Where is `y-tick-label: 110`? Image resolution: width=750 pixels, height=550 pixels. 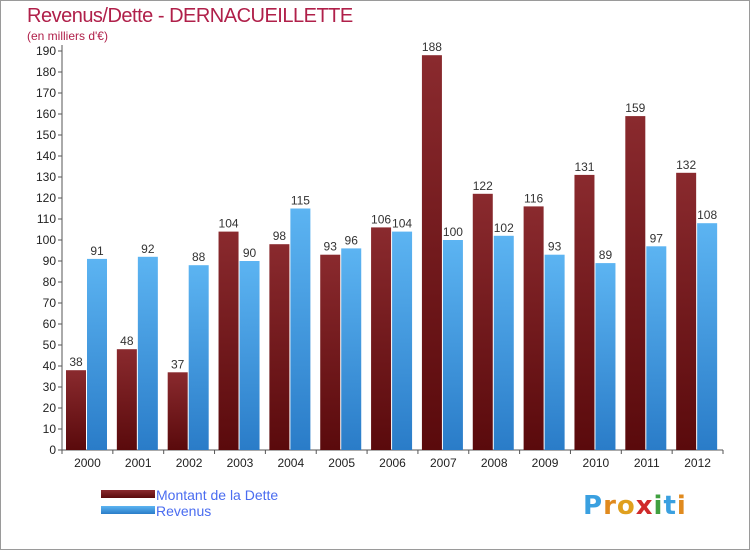 y-tick-label: 110 is located at coordinates (46, 219).